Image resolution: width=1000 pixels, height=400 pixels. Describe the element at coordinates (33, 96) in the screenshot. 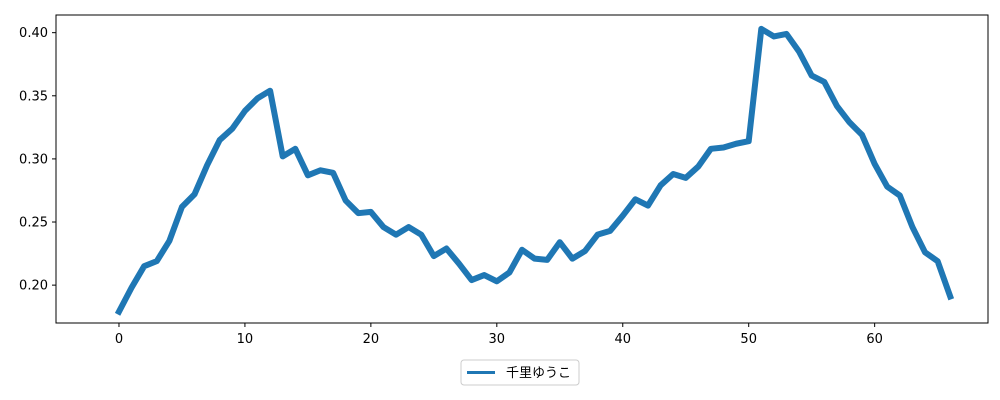

I see `y-tick-label: 0.35` at that location.